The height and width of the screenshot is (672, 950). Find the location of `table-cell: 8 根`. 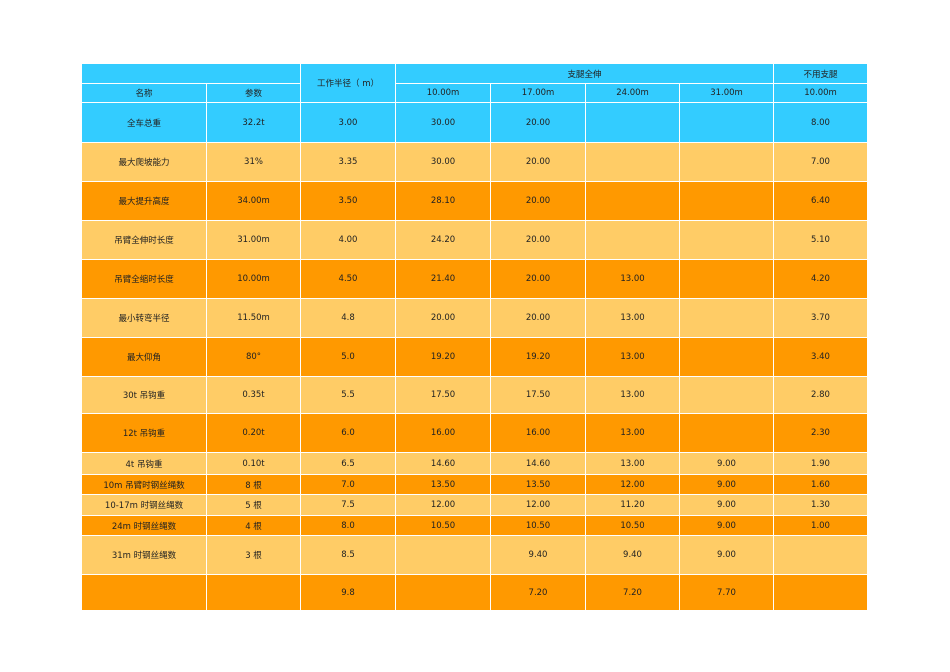

table-cell: 8 根 is located at coordinates (254, 485).